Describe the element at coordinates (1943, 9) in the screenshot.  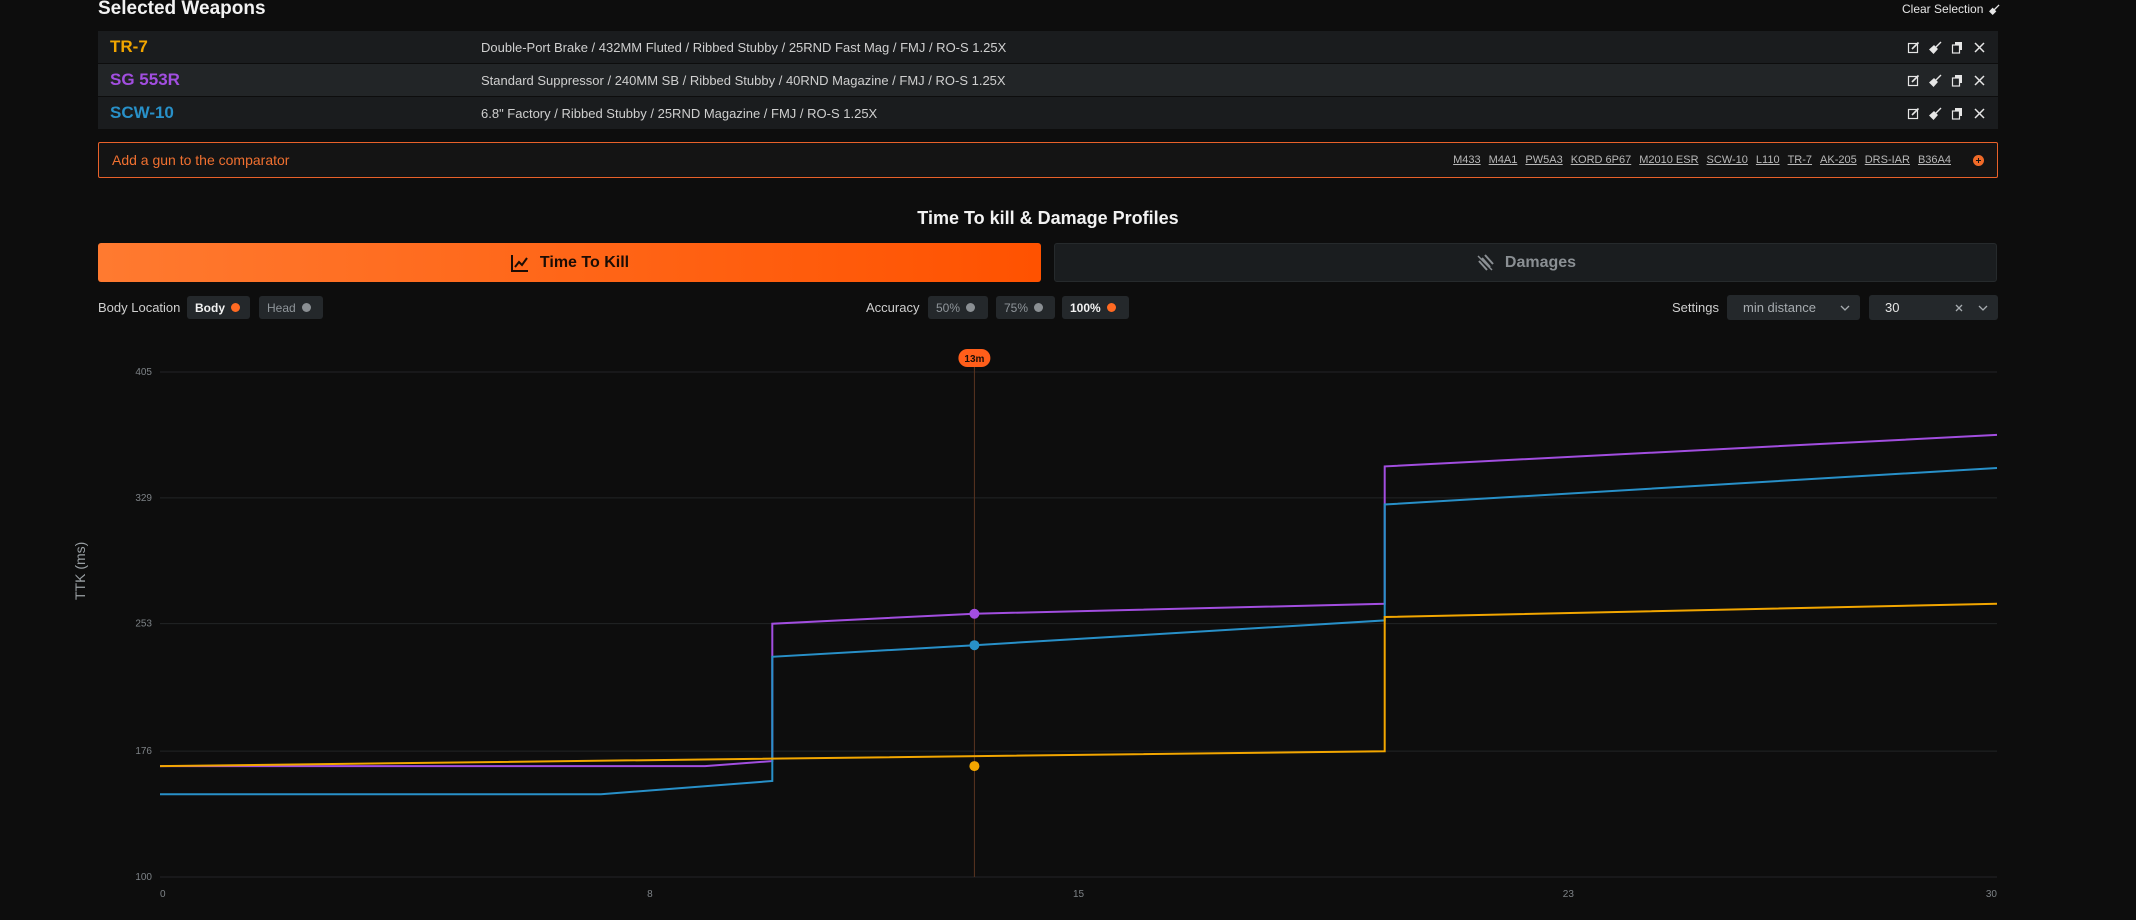
I see `clear-selection-label: Clear Selection` at that location.